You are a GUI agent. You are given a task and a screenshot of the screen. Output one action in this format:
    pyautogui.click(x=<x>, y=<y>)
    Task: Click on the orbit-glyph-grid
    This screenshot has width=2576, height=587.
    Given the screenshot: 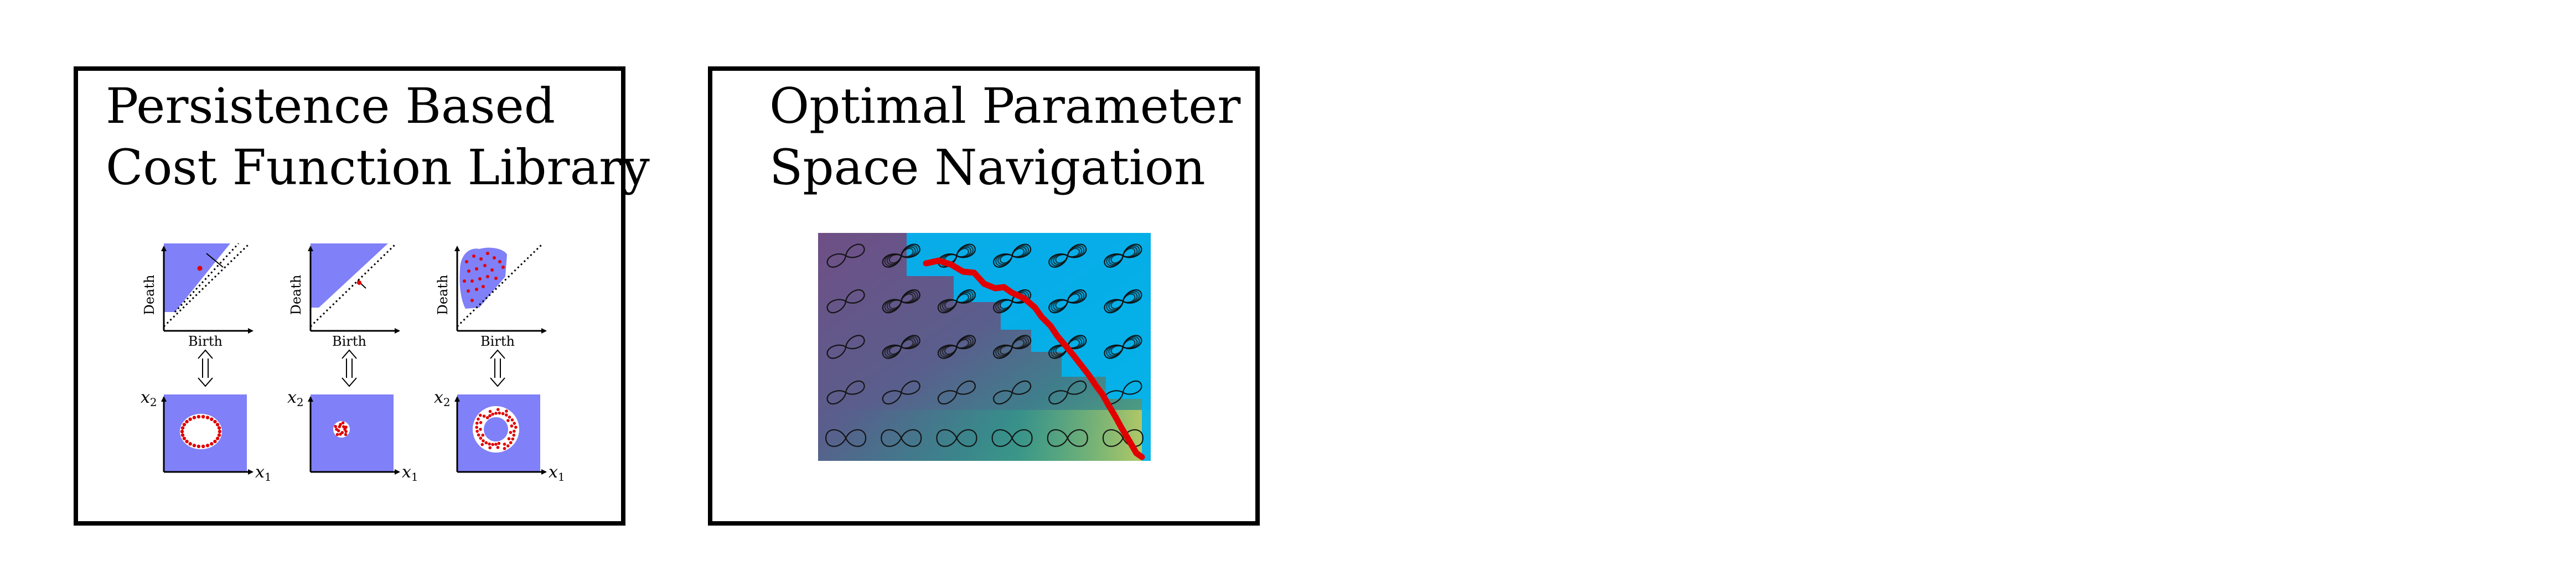 What is the action you would take?
    pyautogui.click(x=984, y=345)
    